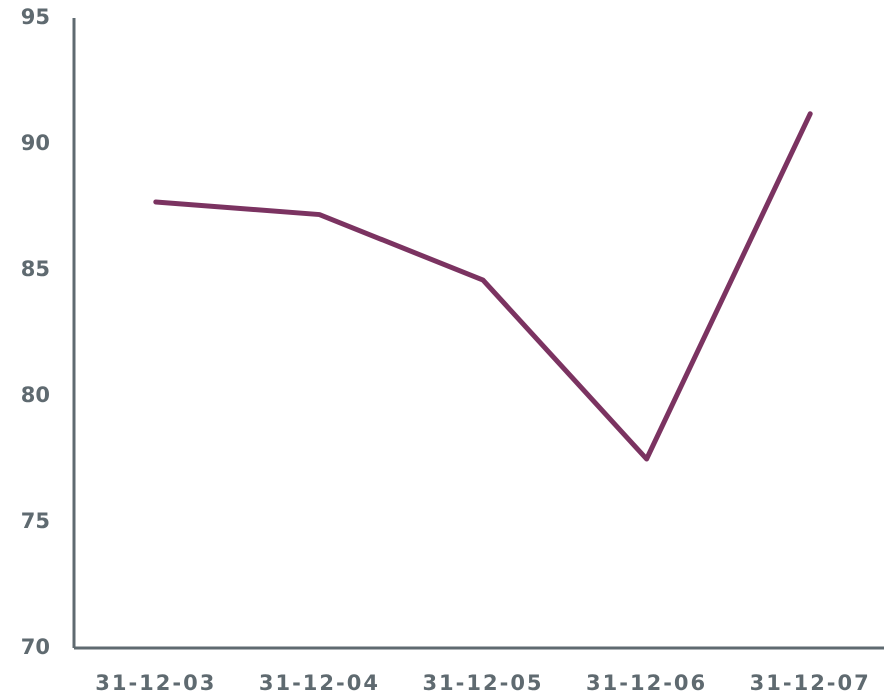 The width and height of the screenshot is (884, 697). What do you see at coordinates (35, 143) in the screenshot?
I see `y-tick-label: 90` at bounding box center [35, 143].